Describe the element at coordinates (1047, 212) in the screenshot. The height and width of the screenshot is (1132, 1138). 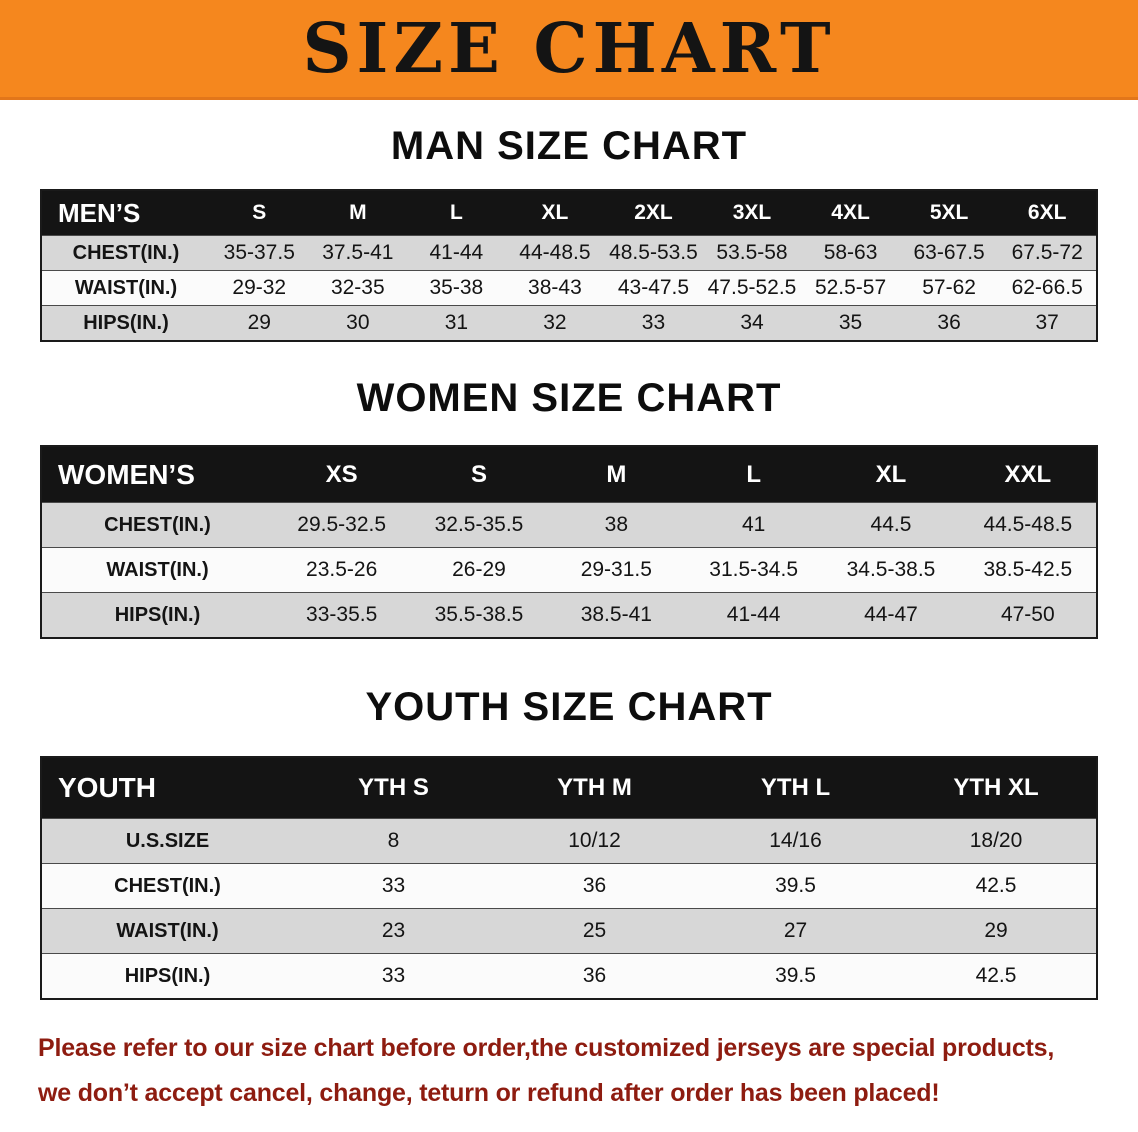
I see `size-column-header: 6XL` at that location.